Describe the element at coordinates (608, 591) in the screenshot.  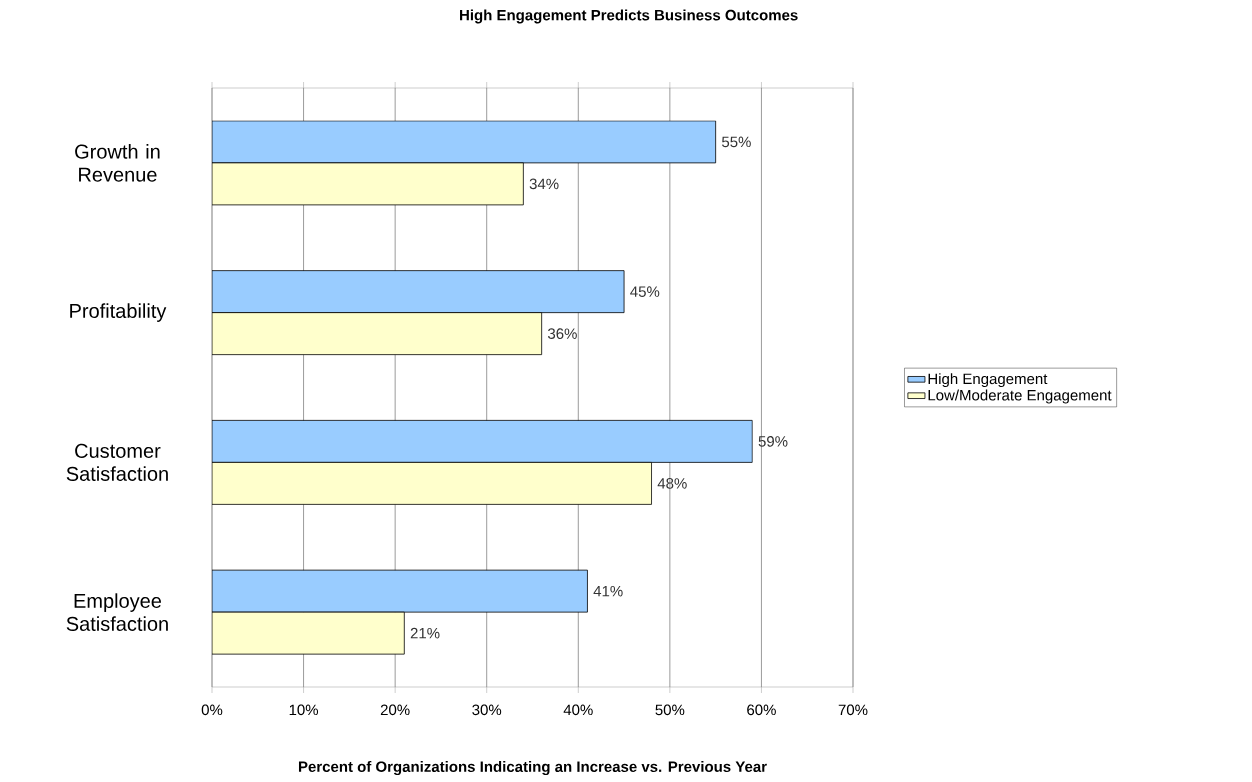
I see `data-label: 41%` at that location.